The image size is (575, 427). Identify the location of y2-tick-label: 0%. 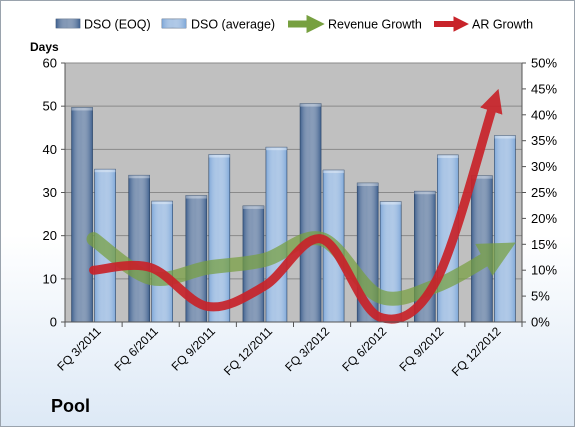
(540, 322).